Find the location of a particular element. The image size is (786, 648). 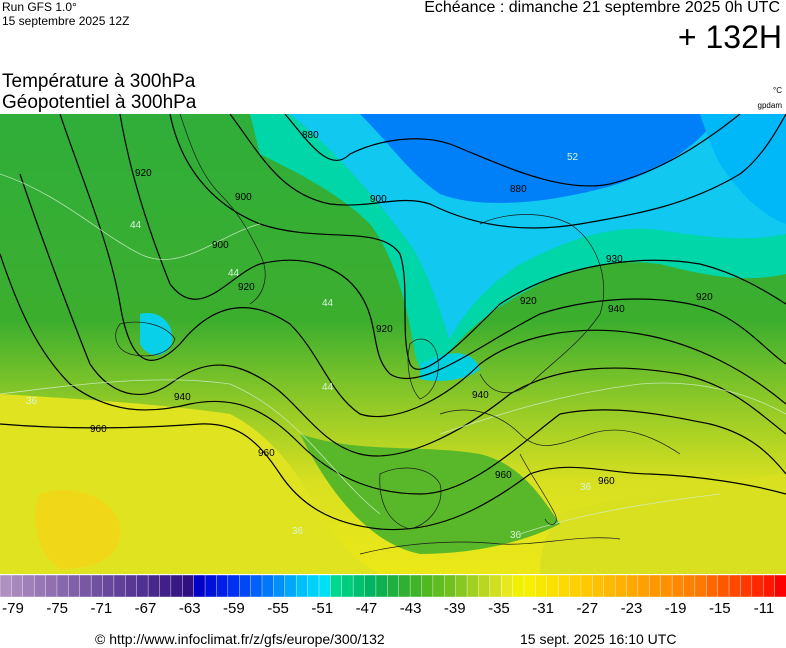

color-scale-tick-label: -55 is located at coordinates (278, 608).